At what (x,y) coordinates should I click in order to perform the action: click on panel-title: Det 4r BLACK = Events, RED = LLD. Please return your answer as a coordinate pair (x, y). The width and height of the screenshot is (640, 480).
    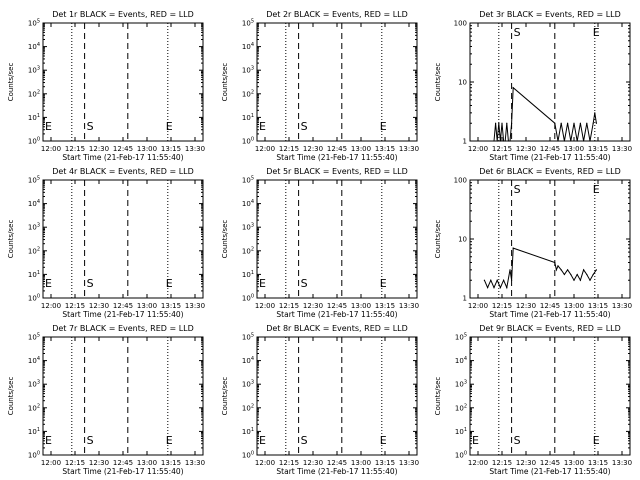
    Looking at the image, I should click on (123, 171).